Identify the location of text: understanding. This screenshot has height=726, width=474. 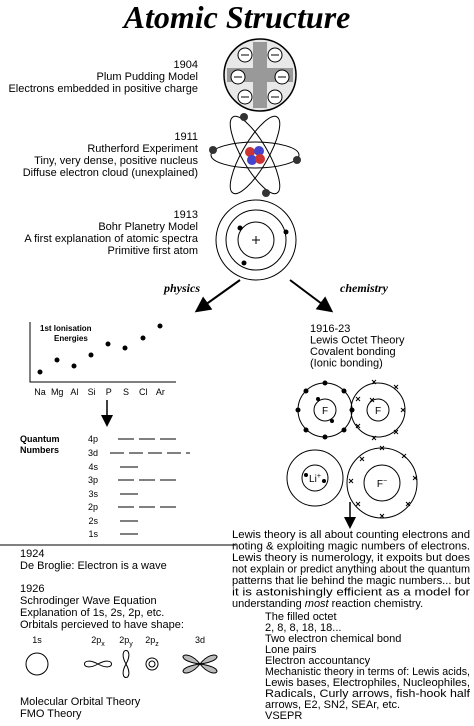
(268, 604).